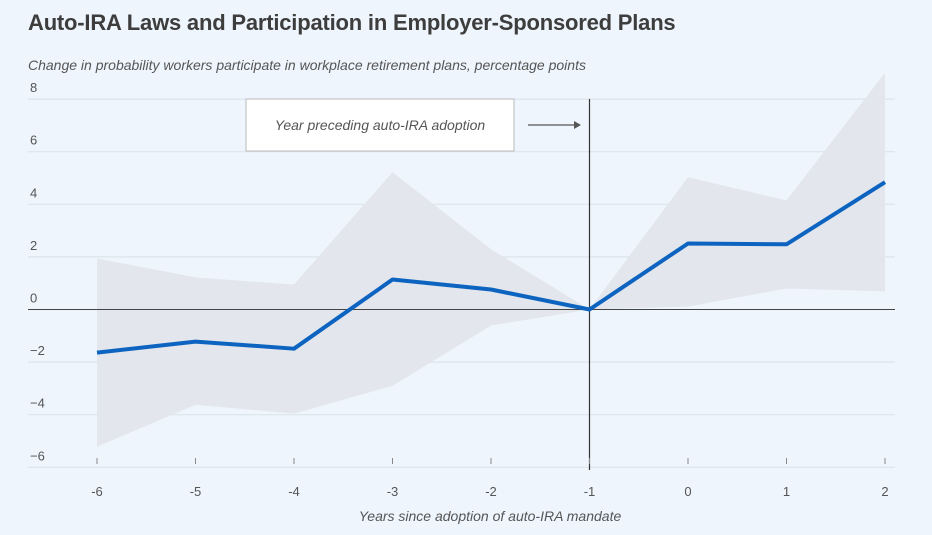 The image size is (932, 535). Describe the element at coordinates (37, 403) in the screenshot. I see `y-tick-label: −4` at that location.